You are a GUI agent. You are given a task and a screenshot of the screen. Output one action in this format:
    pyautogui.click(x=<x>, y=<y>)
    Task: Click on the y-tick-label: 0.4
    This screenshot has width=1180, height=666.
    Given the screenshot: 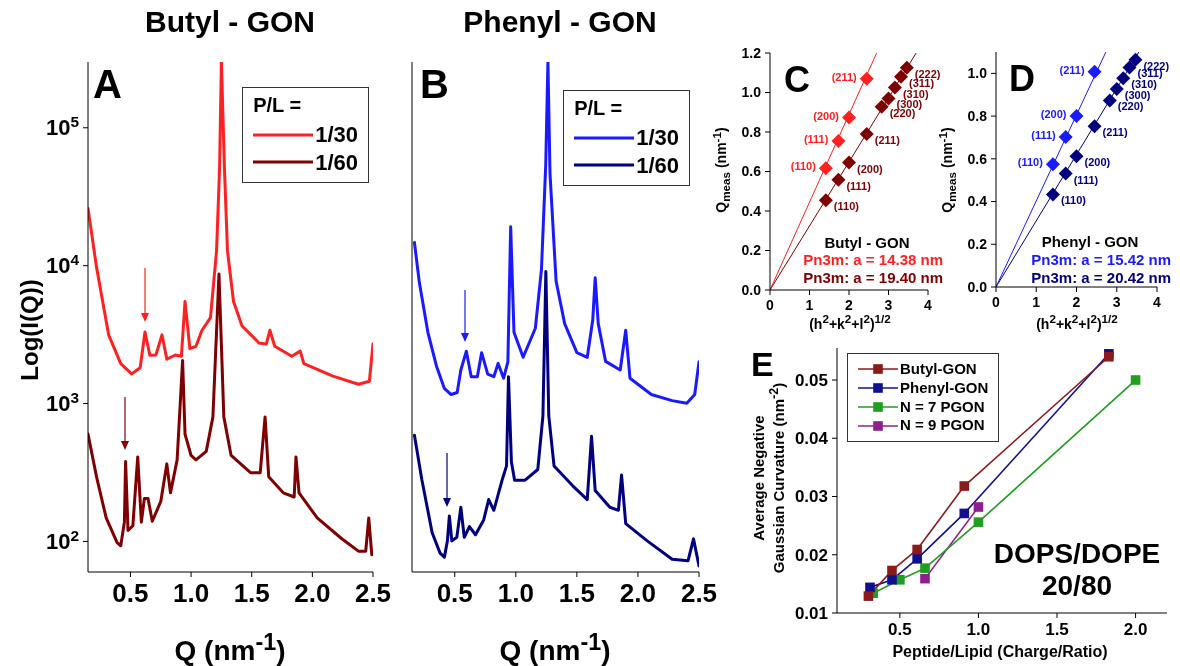 What is the action you would take?
    pyautogui.click(x=751, y=210)
    